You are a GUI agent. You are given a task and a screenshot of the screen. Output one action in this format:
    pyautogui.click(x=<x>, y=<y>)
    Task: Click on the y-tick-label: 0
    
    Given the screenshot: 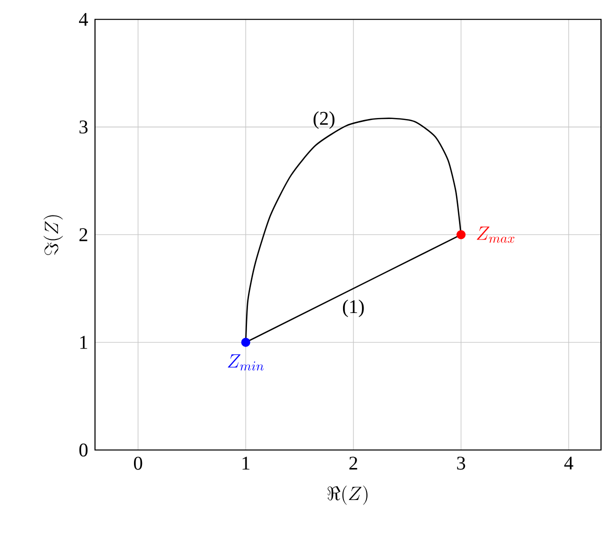 What is the action you would take?
    pyautogui.click(x=83, y=450)
    